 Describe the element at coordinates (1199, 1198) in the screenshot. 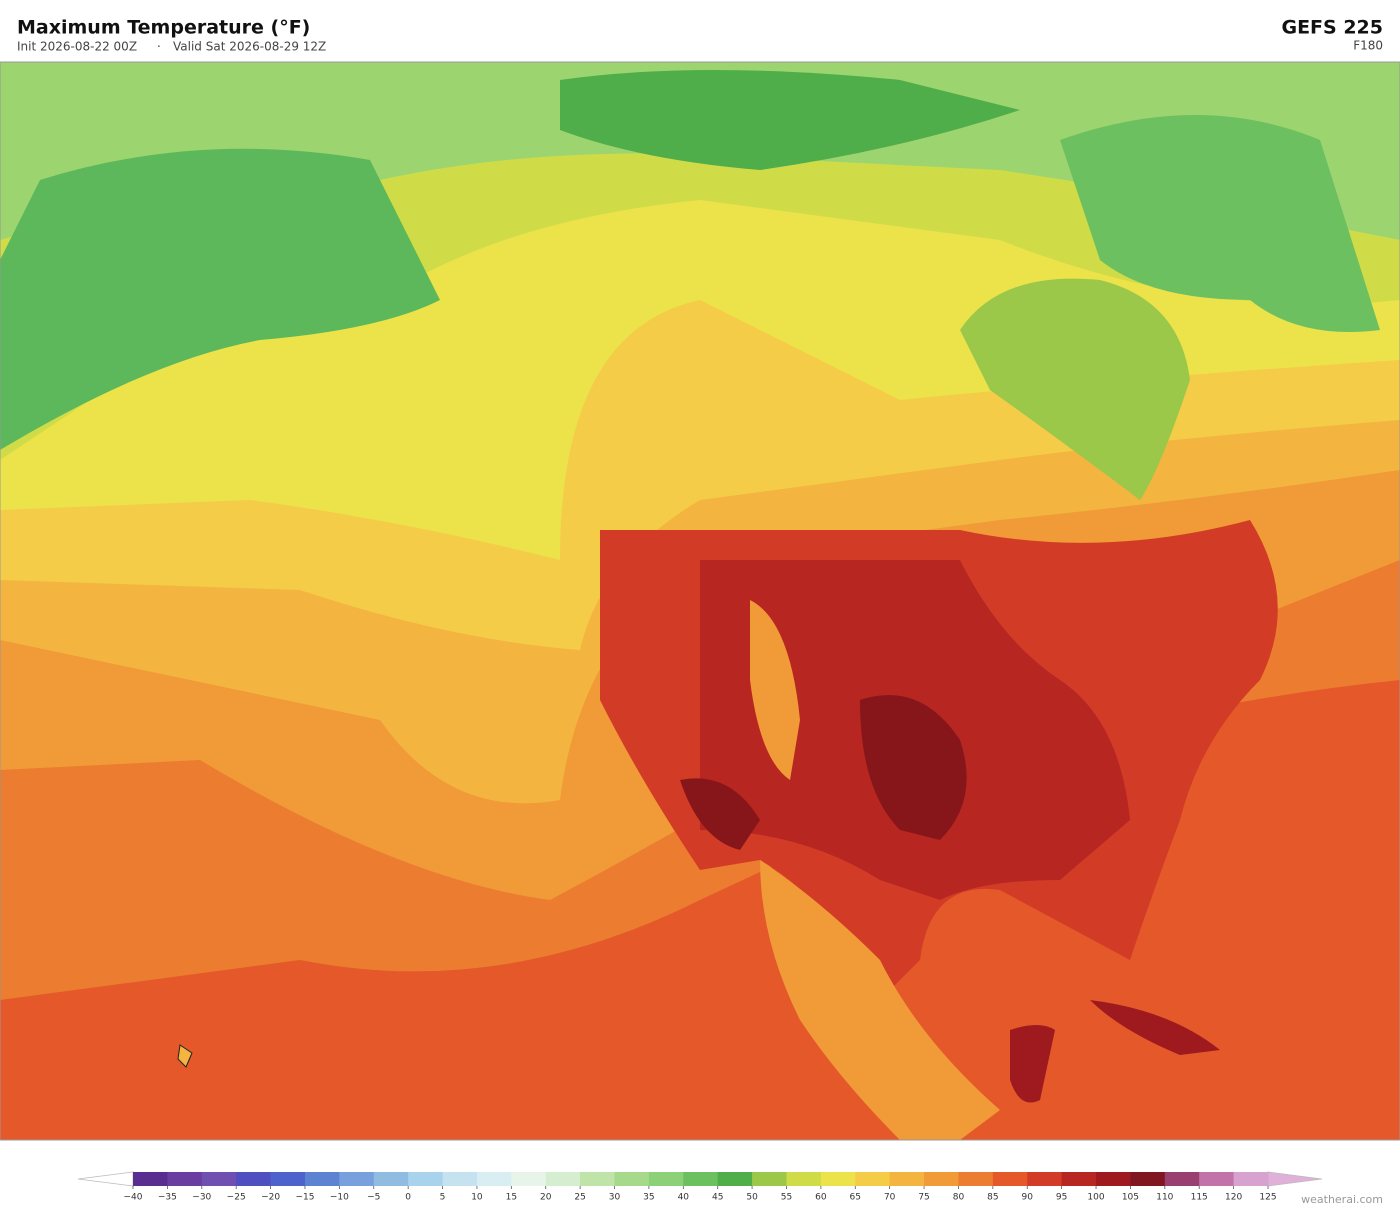

I see `colorbar-tick-label: 115` at that location.